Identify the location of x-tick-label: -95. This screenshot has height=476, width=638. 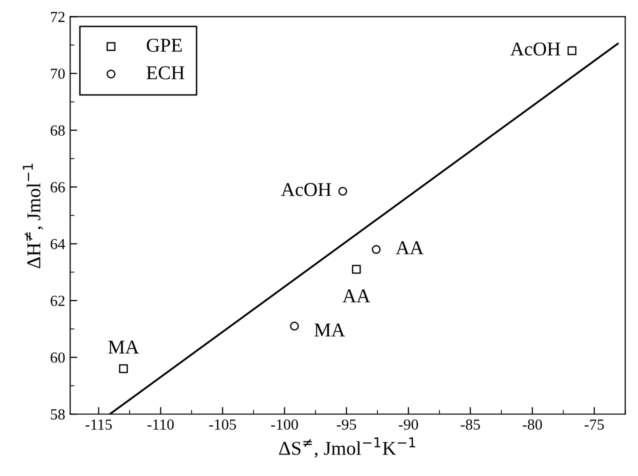
(346, 424).